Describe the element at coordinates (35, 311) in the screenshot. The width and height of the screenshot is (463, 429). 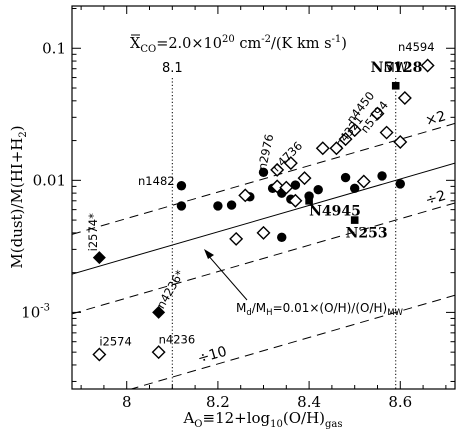
I see `y-tick-label-3: 10-3` at that location.